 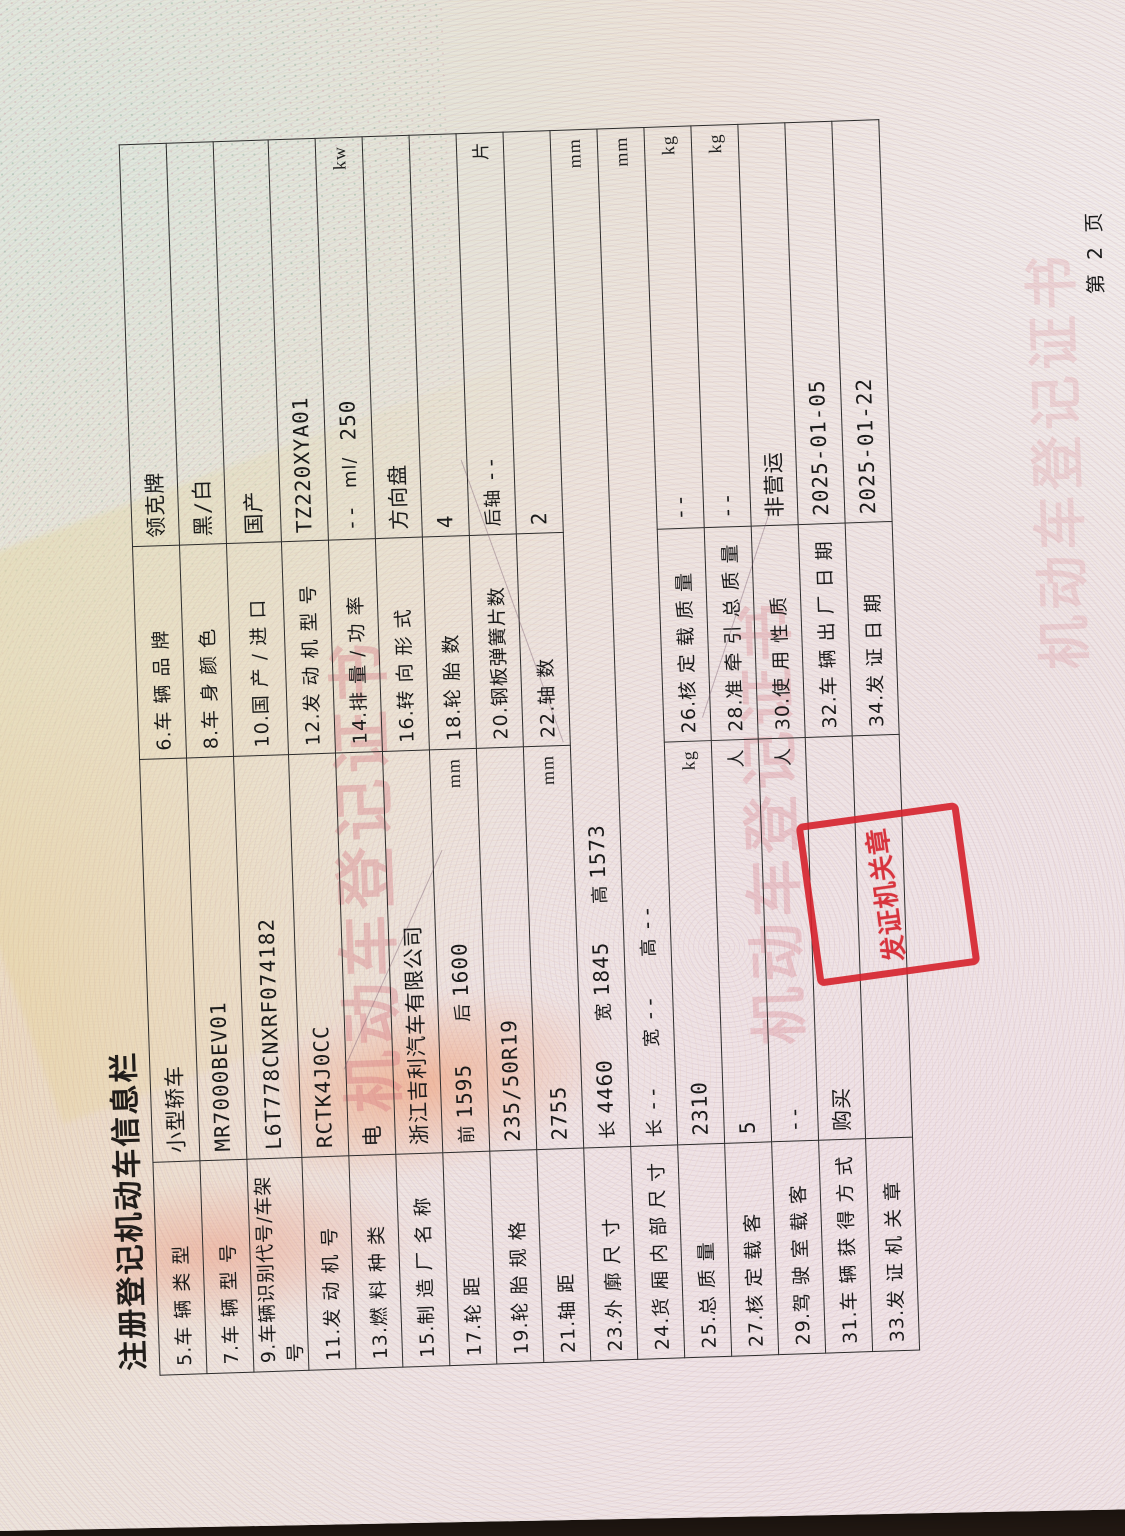 I want to click on row-label-right: 28.准 牵 引 总 质 量, so click(x=731, y=634).